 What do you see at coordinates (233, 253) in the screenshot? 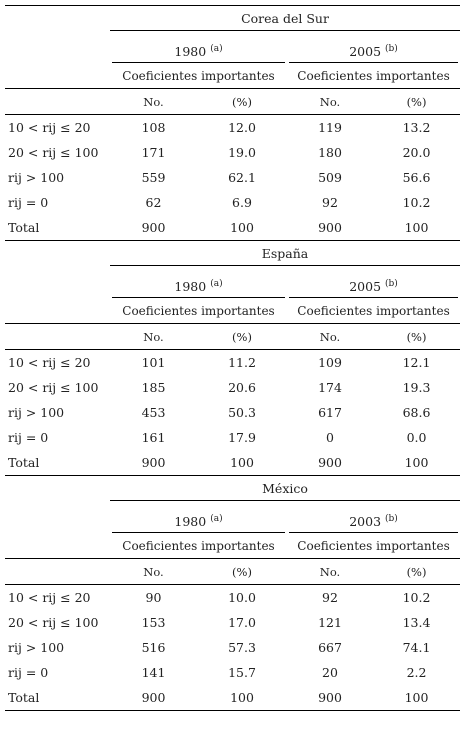
I see `country-row: España` at bounding box center [233, 253].